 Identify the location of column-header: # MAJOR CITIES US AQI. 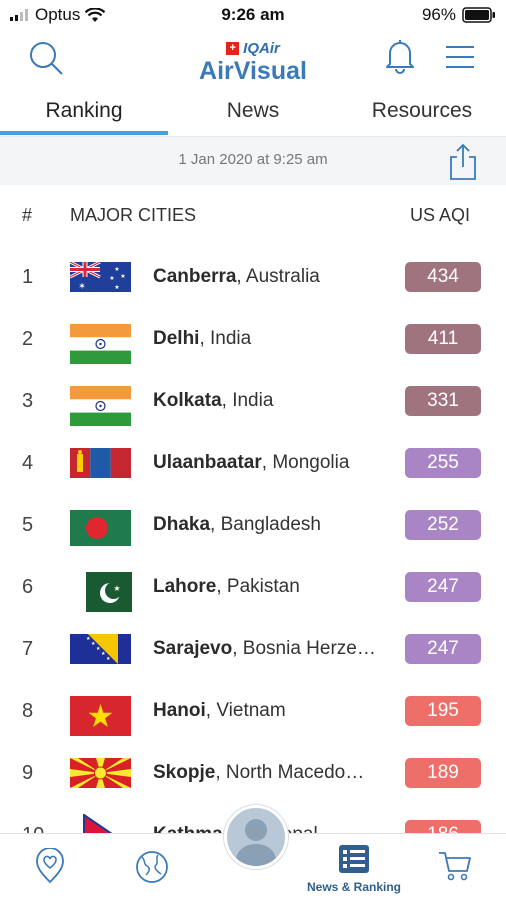
(253, 216).